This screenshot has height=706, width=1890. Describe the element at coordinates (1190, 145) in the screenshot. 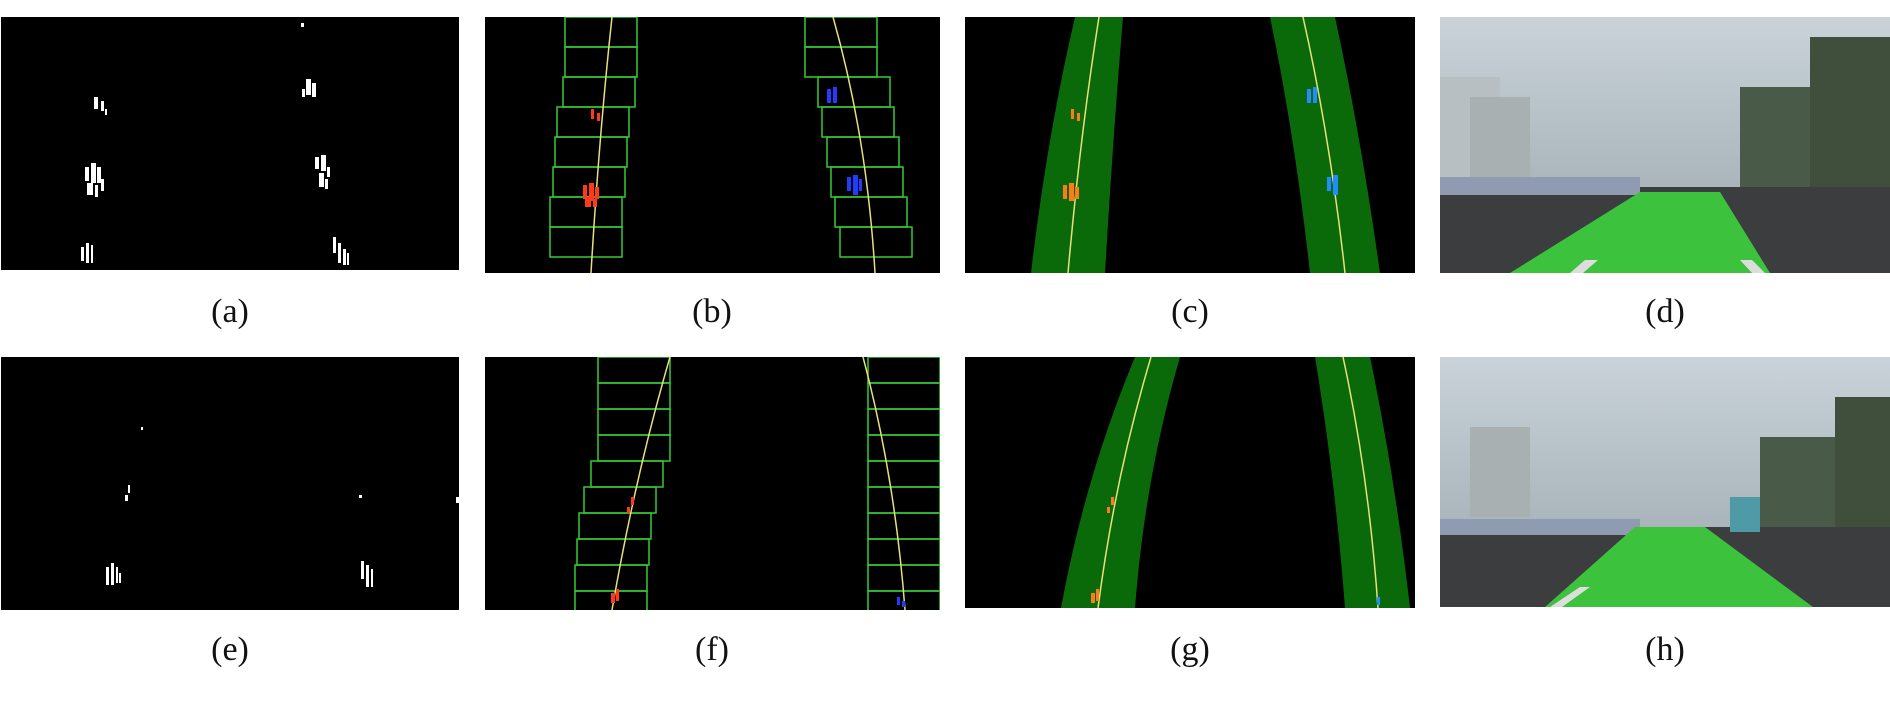

I see `panel-c-lane-fit` at that location.